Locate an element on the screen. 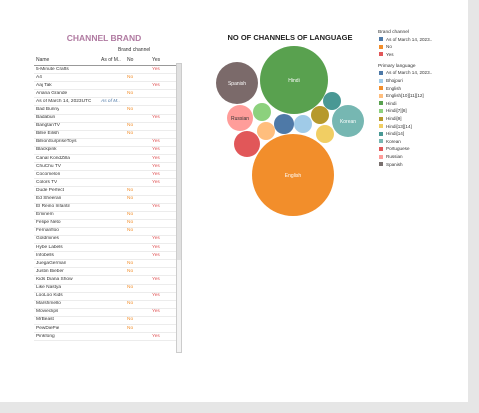  table-row: BillionSurpriseToys Yes is located at coordinates (105, 143).